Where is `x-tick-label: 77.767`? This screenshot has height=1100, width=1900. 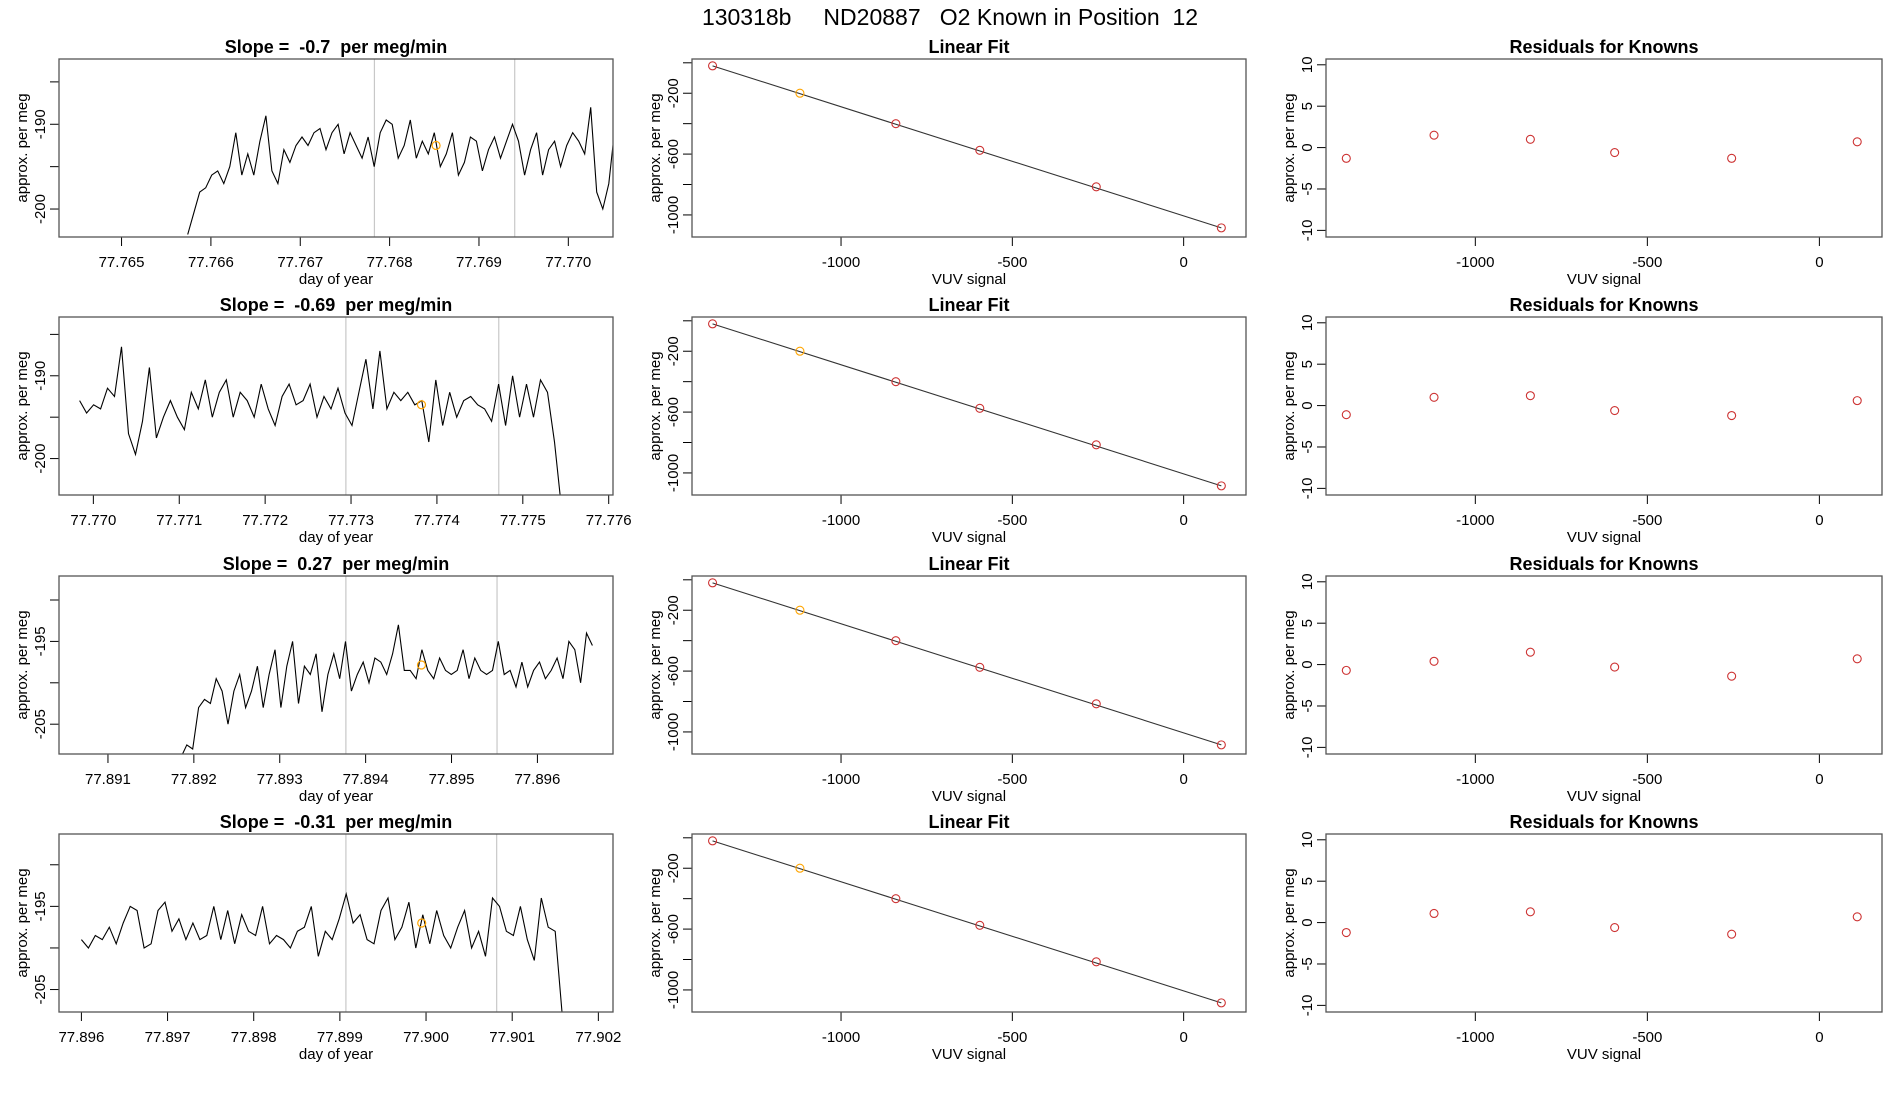
x-tick-label: 77.767 is located at coordinates (300, 262).